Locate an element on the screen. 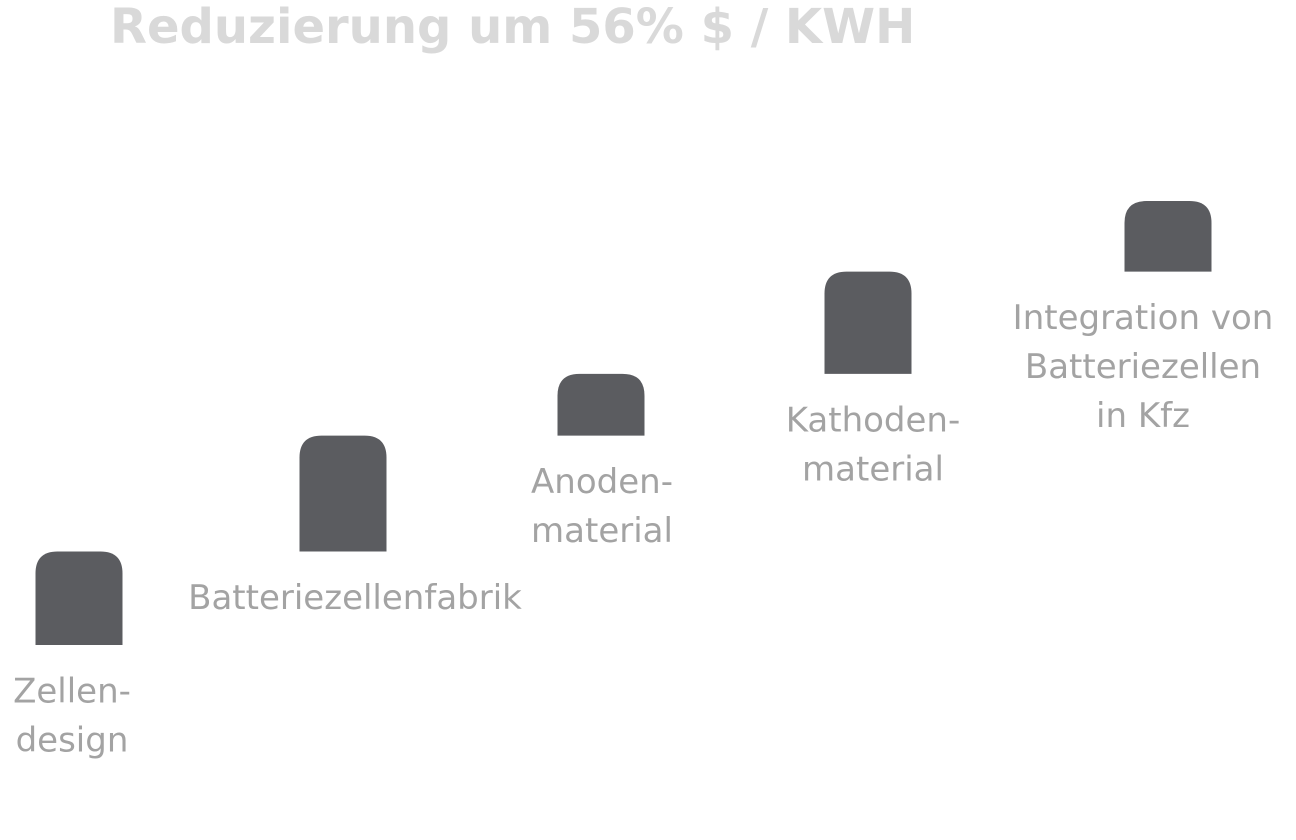 The image size is (1296, 840). category-label: Integration von is located at coordinates (1143, 318).